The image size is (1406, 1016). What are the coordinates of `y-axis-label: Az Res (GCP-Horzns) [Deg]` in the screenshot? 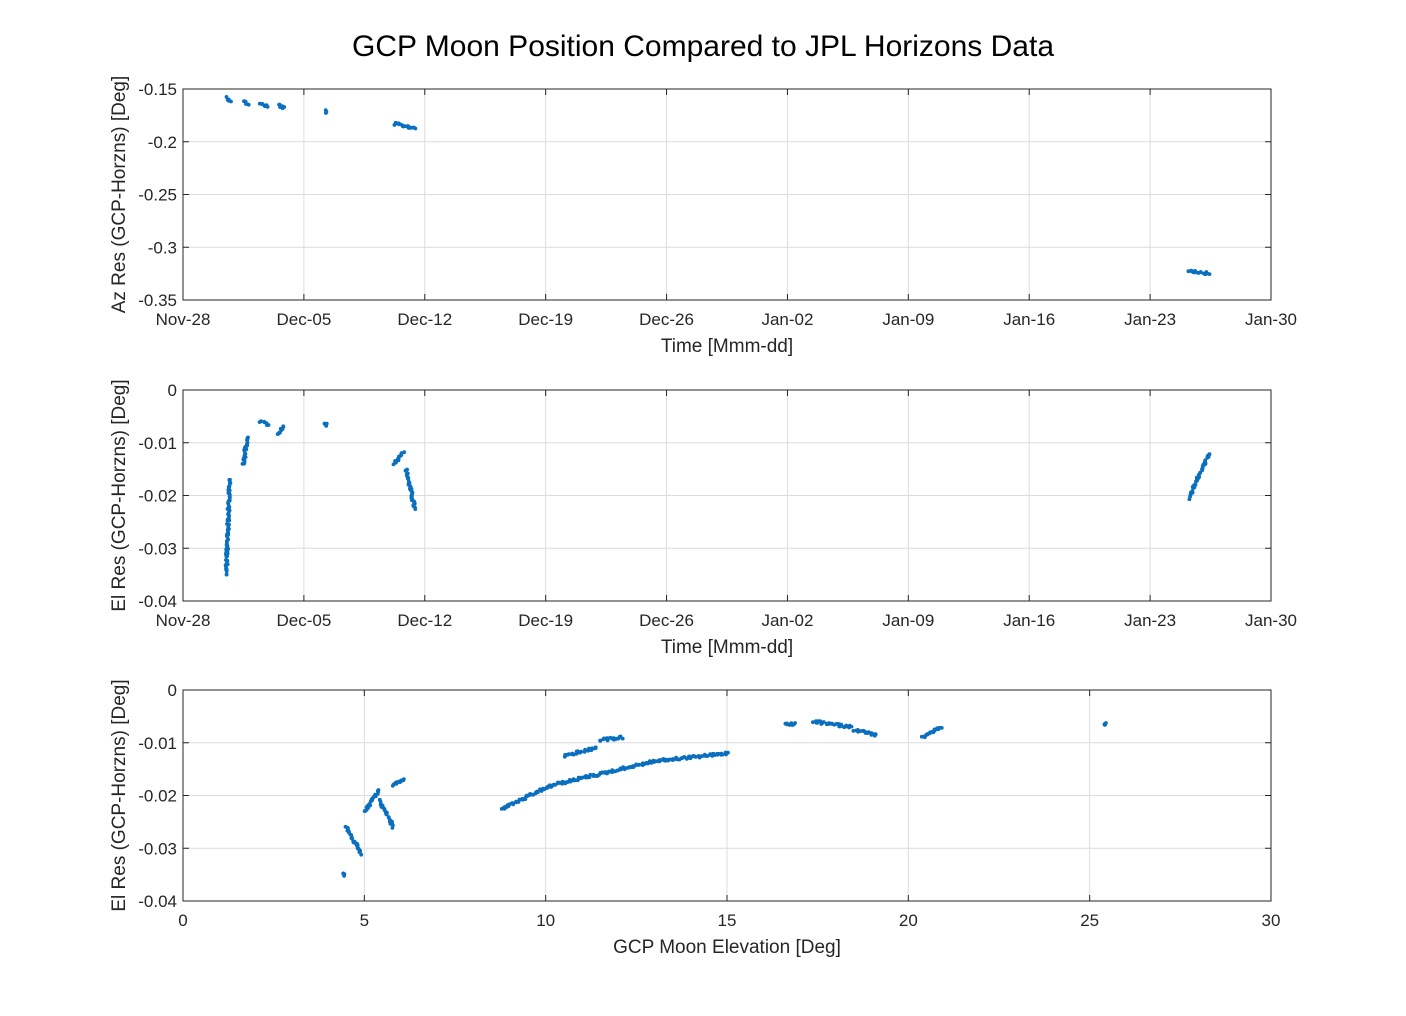 It's located at (119, 195).